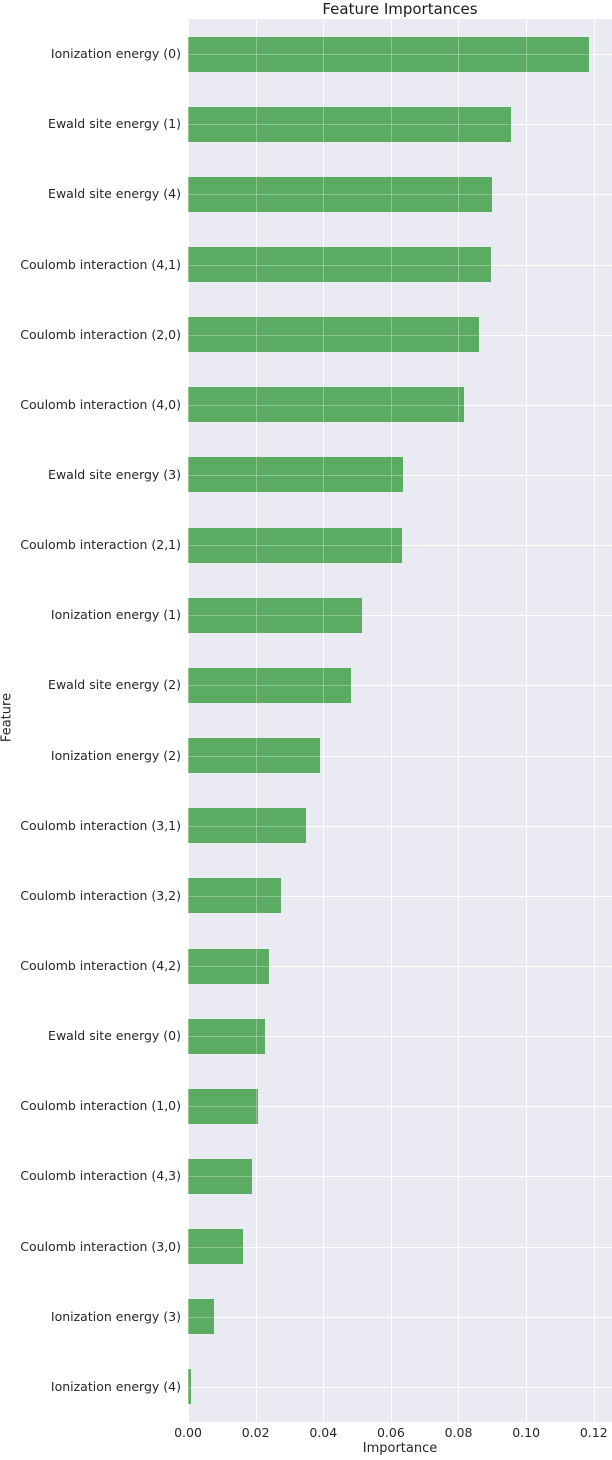 Image resolution: width=612 pixels, height=1460 pixels. What do you see at coordinates (188, 1432) in the screenshot?
I see `x-tick-label: 0.00` at bounding box center [188, 1432].